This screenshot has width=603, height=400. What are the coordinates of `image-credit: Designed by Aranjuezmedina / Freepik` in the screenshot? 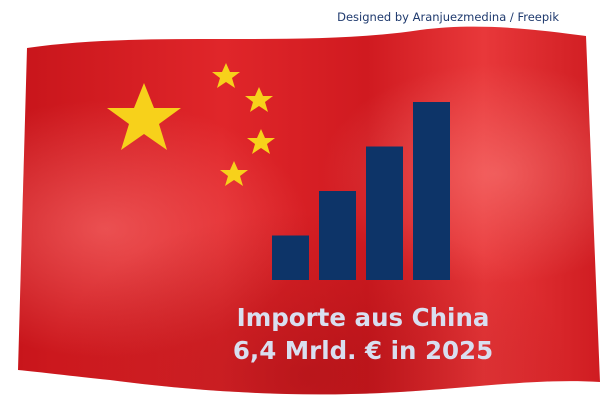 It's located at (448, 17).